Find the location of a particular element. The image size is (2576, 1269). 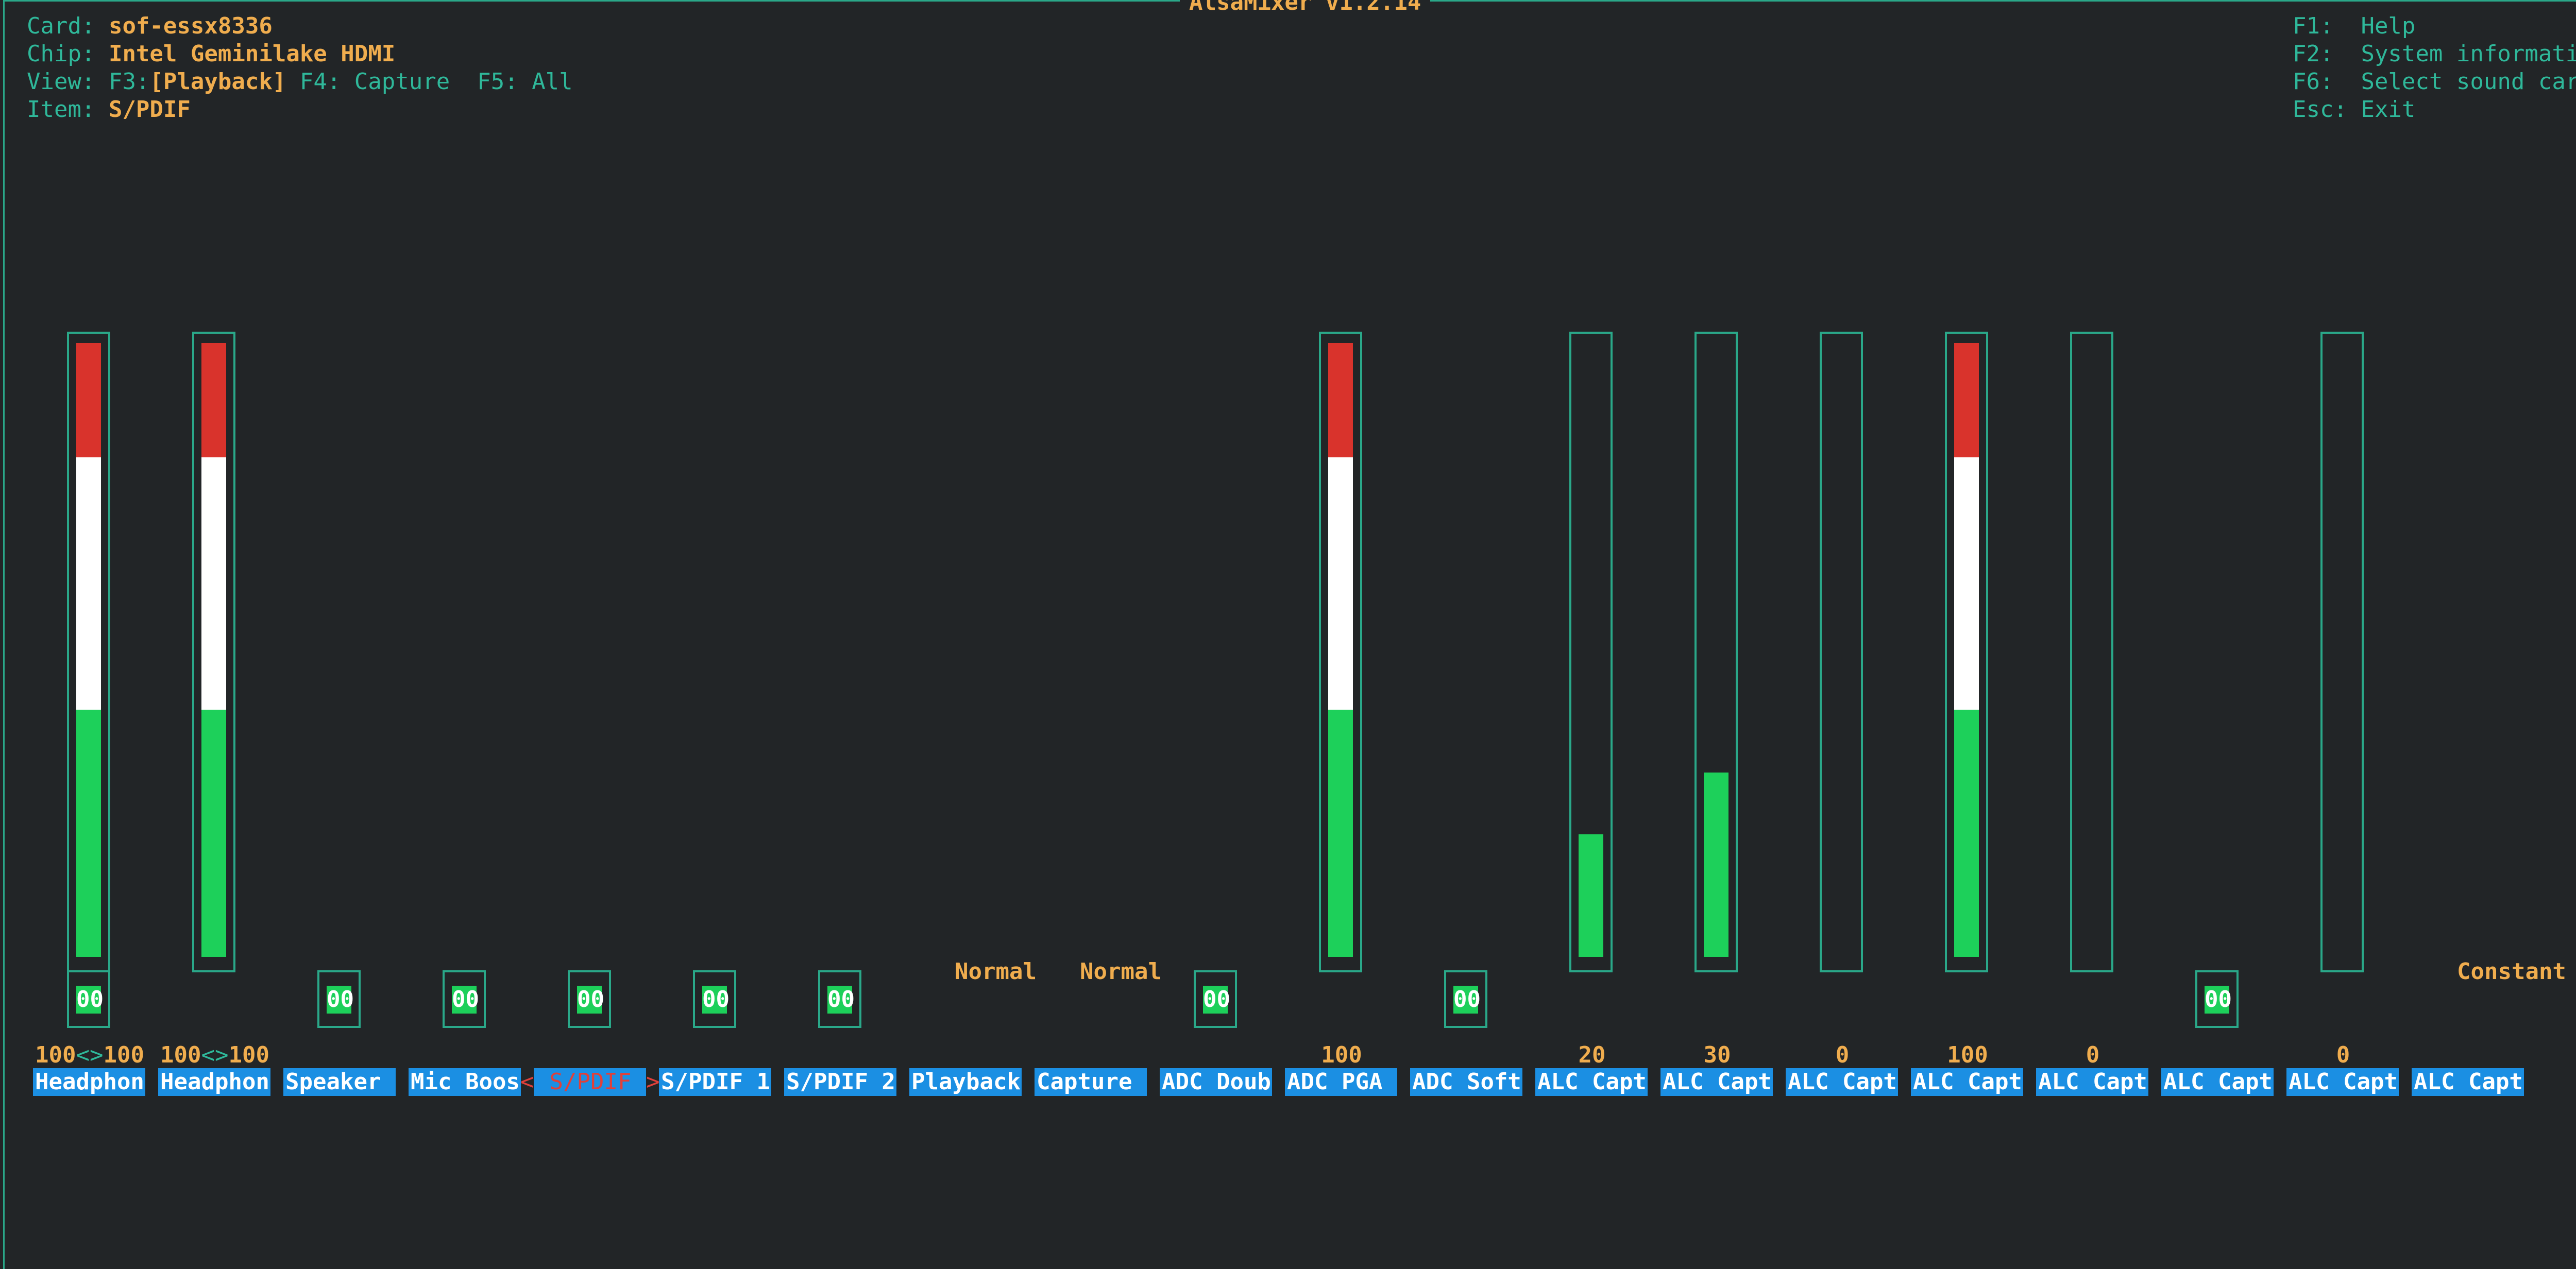

enum-value: Constant is located at coordinates (2511, 971).